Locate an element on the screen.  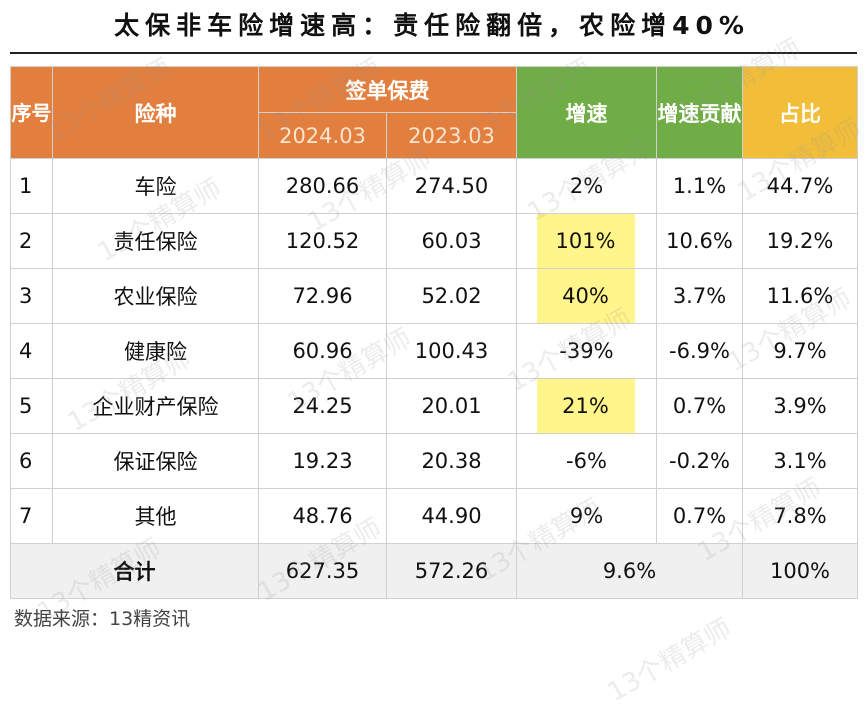
cell-growth: 40% is located at coordinates (586, 296).